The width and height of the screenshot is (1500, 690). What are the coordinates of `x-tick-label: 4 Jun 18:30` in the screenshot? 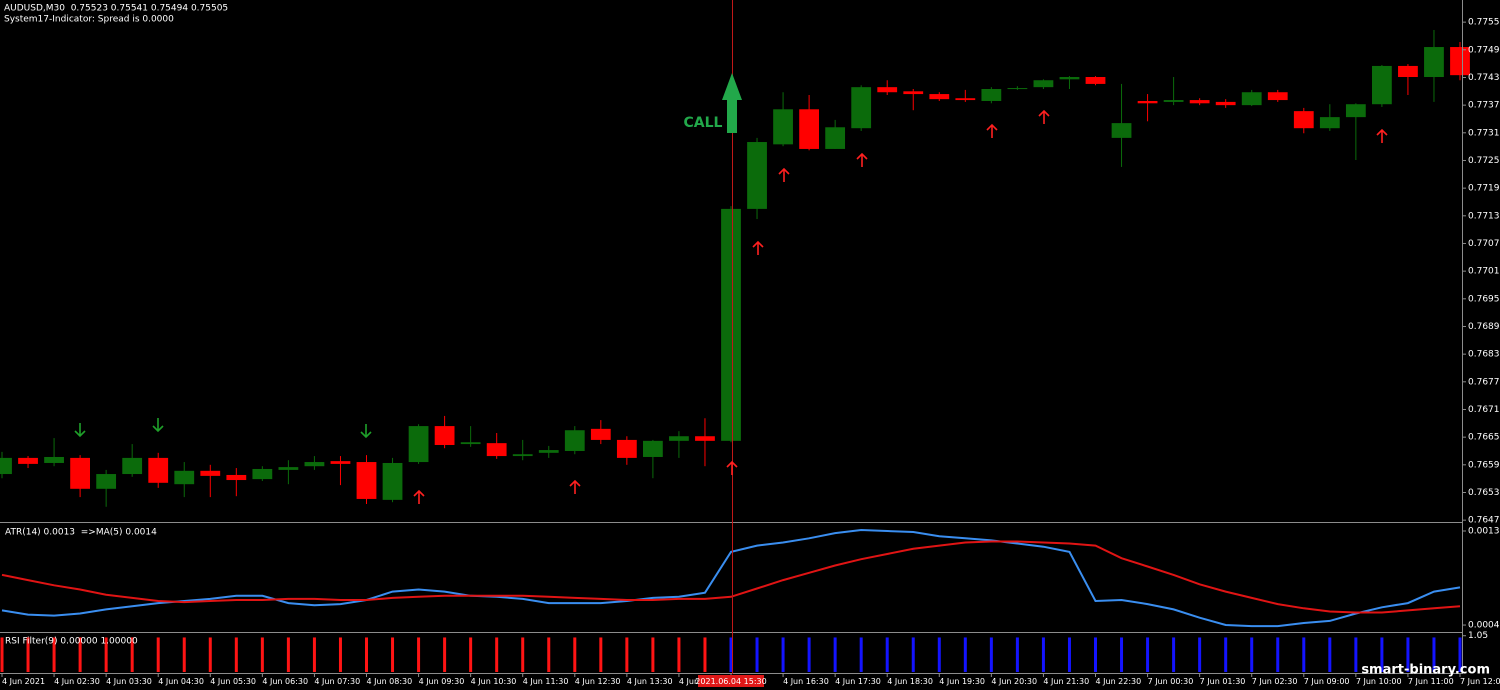 It's located at (910, 681).